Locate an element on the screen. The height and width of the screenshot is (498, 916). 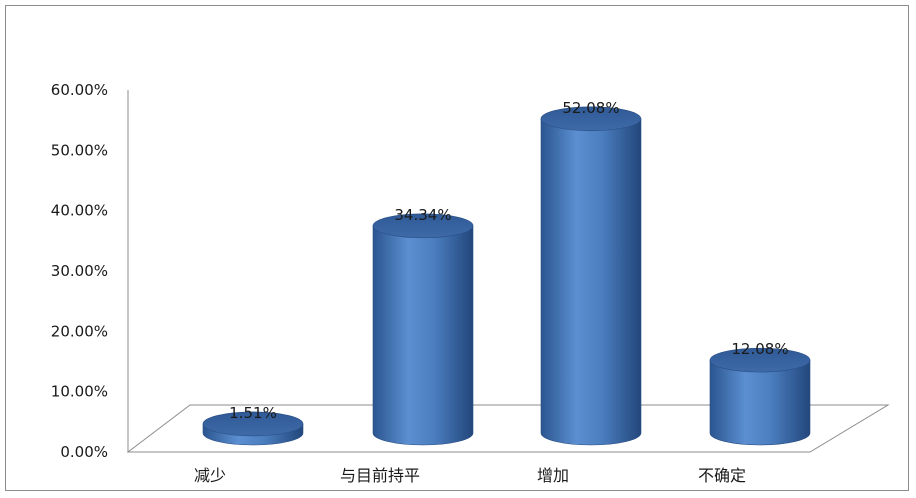
floor-plane is located at coordinates (508, 428).